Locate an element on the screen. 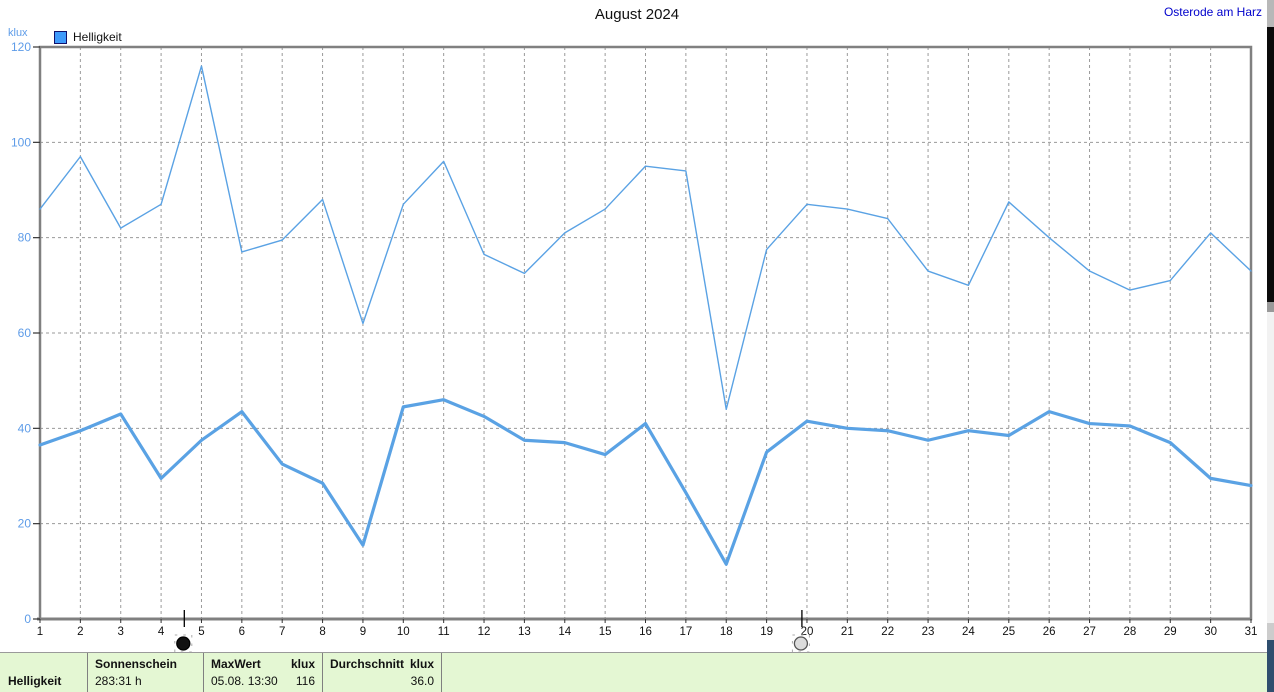 The width and height of the screenshot is (1274, 692). x-day-label: 4 is located at coordinates (161, 632).